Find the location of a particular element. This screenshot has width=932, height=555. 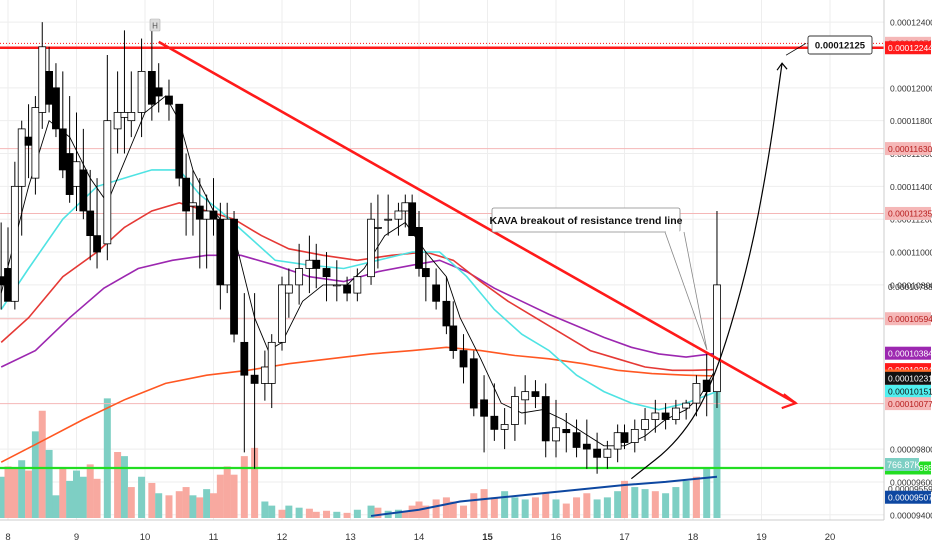

y-tick-label: 0.00010800 is located at coordinates (911, 285).